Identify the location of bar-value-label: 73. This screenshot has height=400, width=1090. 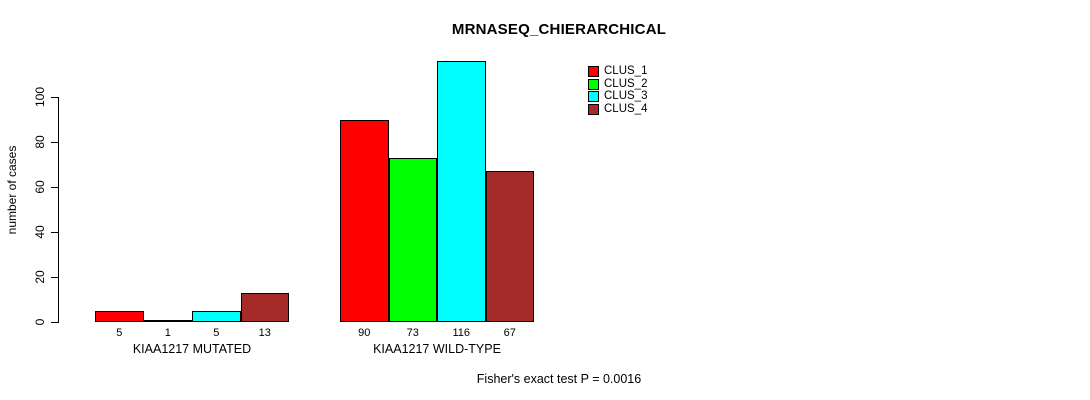
(412, 333).